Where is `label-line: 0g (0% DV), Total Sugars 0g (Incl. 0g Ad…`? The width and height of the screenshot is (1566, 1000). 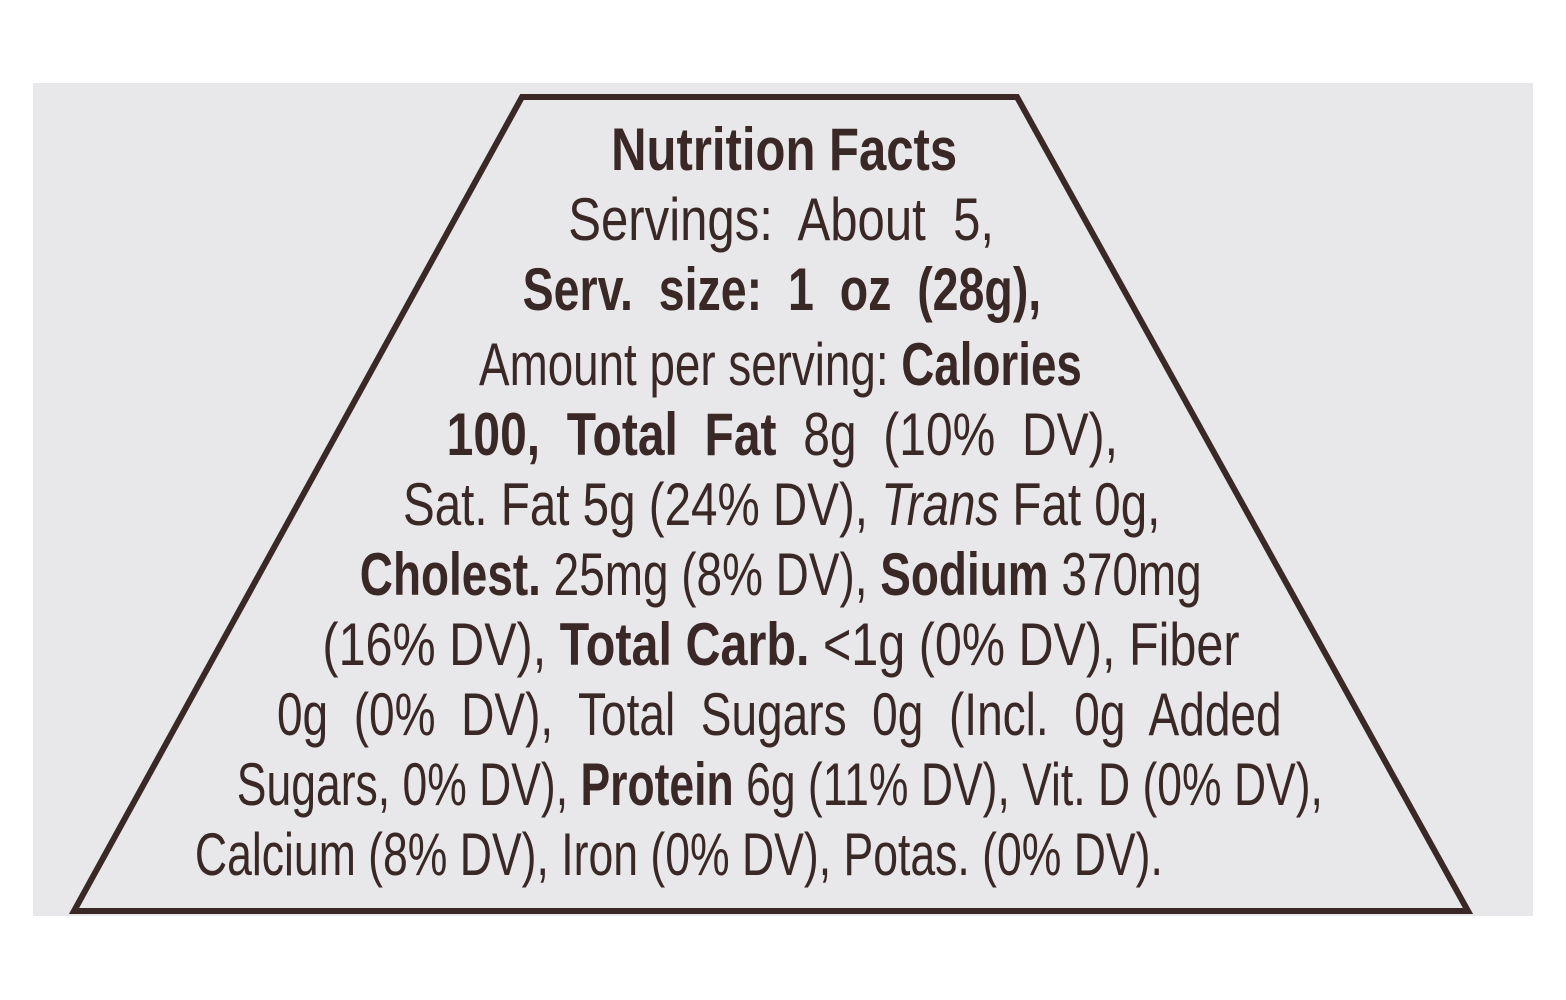 label-line: 0g (0% DV), Total Sugars 0g (Incl. 0g Ad… is located at coordinates (766, 714).